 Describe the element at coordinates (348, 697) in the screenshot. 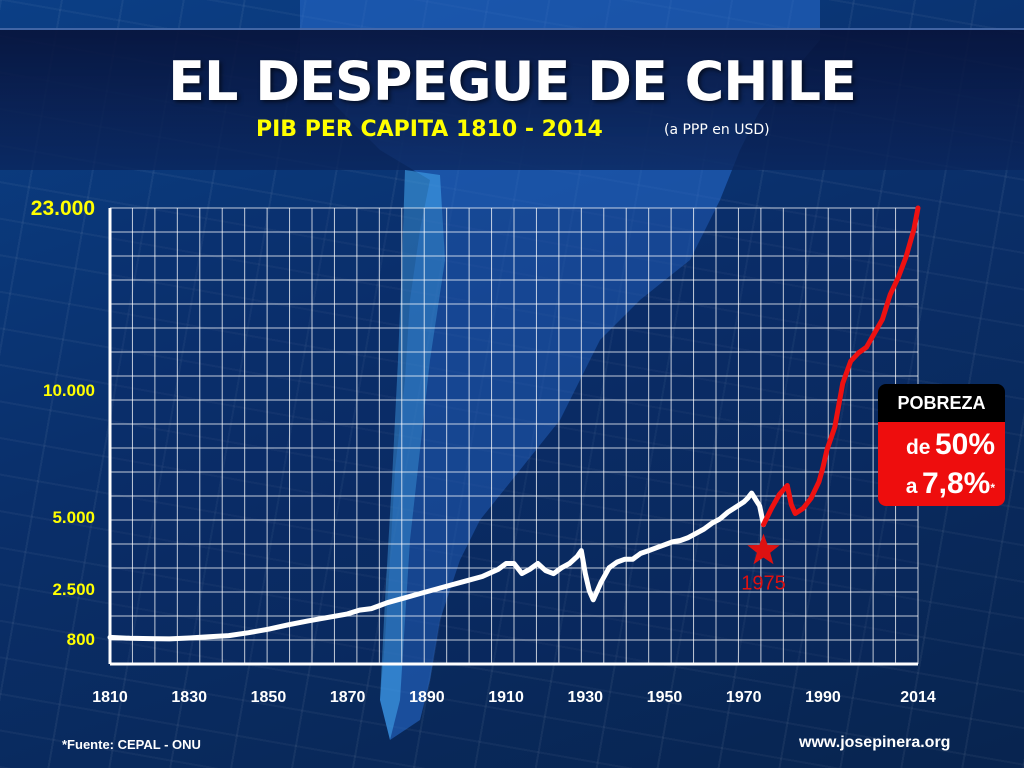

I see `x-tick-label: 1870` at that location.